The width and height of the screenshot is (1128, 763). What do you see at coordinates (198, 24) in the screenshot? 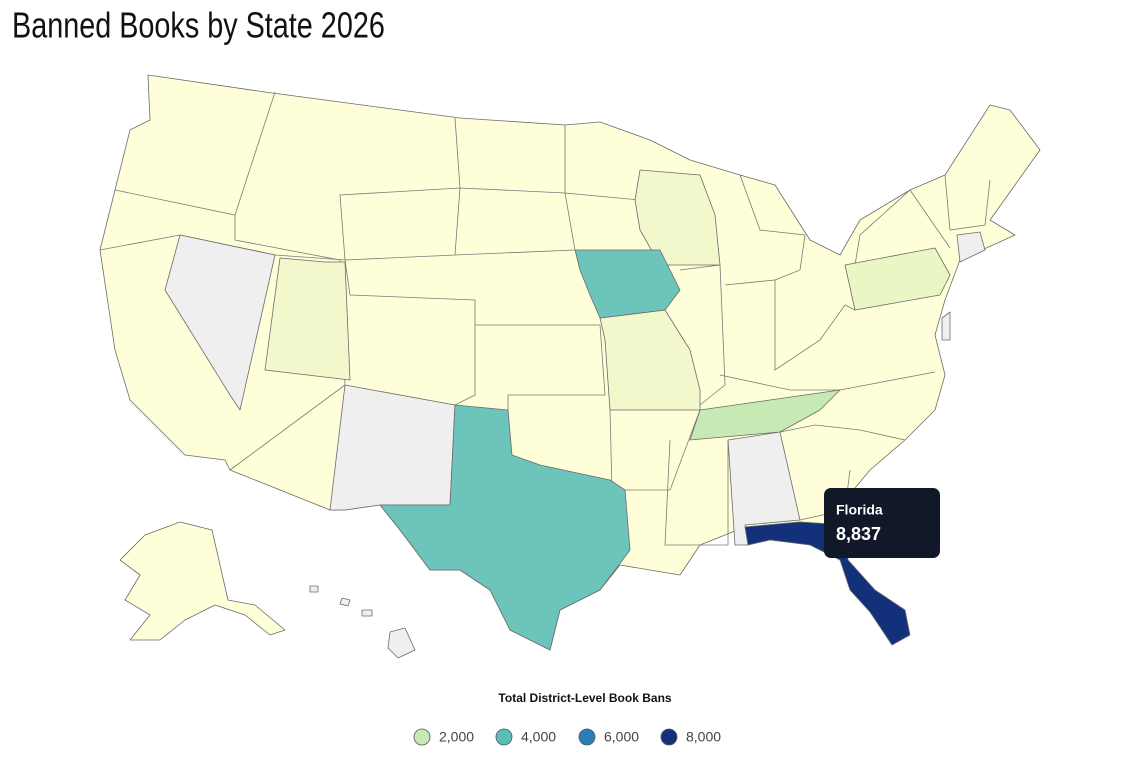
I see `page-title: Banned Books by State 2026` at bounding box center [198, 24].